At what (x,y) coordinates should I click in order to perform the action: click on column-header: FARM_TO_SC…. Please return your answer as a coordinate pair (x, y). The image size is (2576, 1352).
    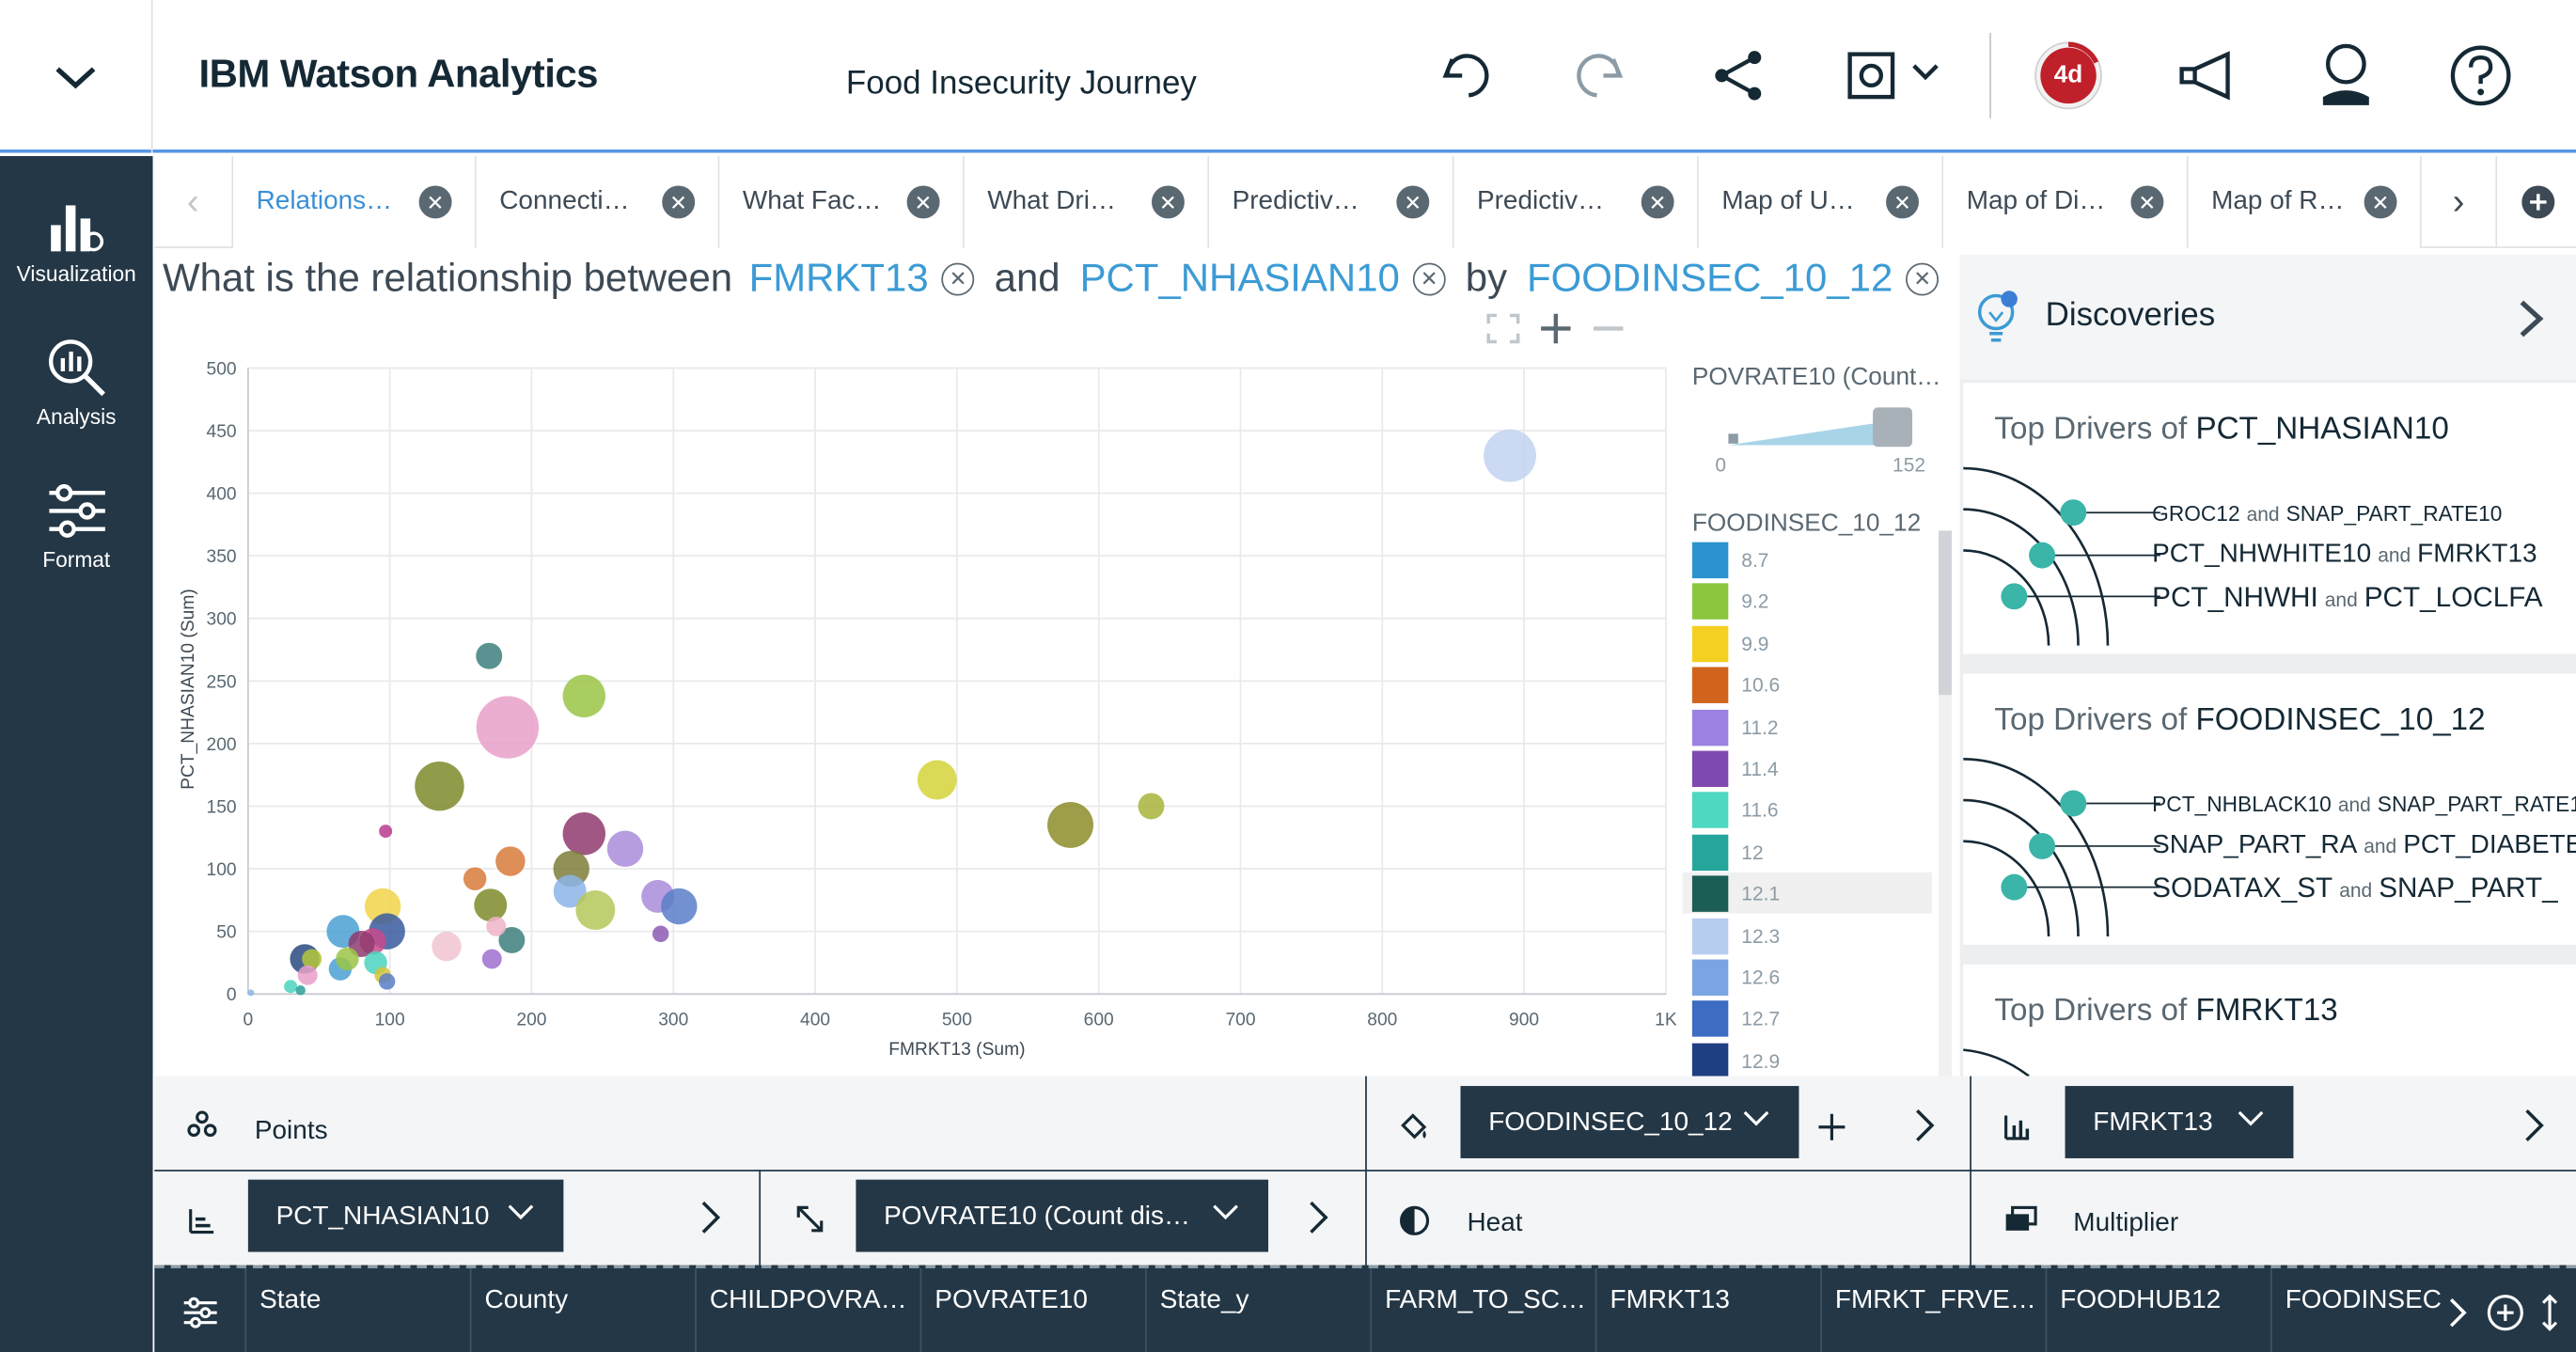
    Looking at the image, I should click on (1485, 1310).